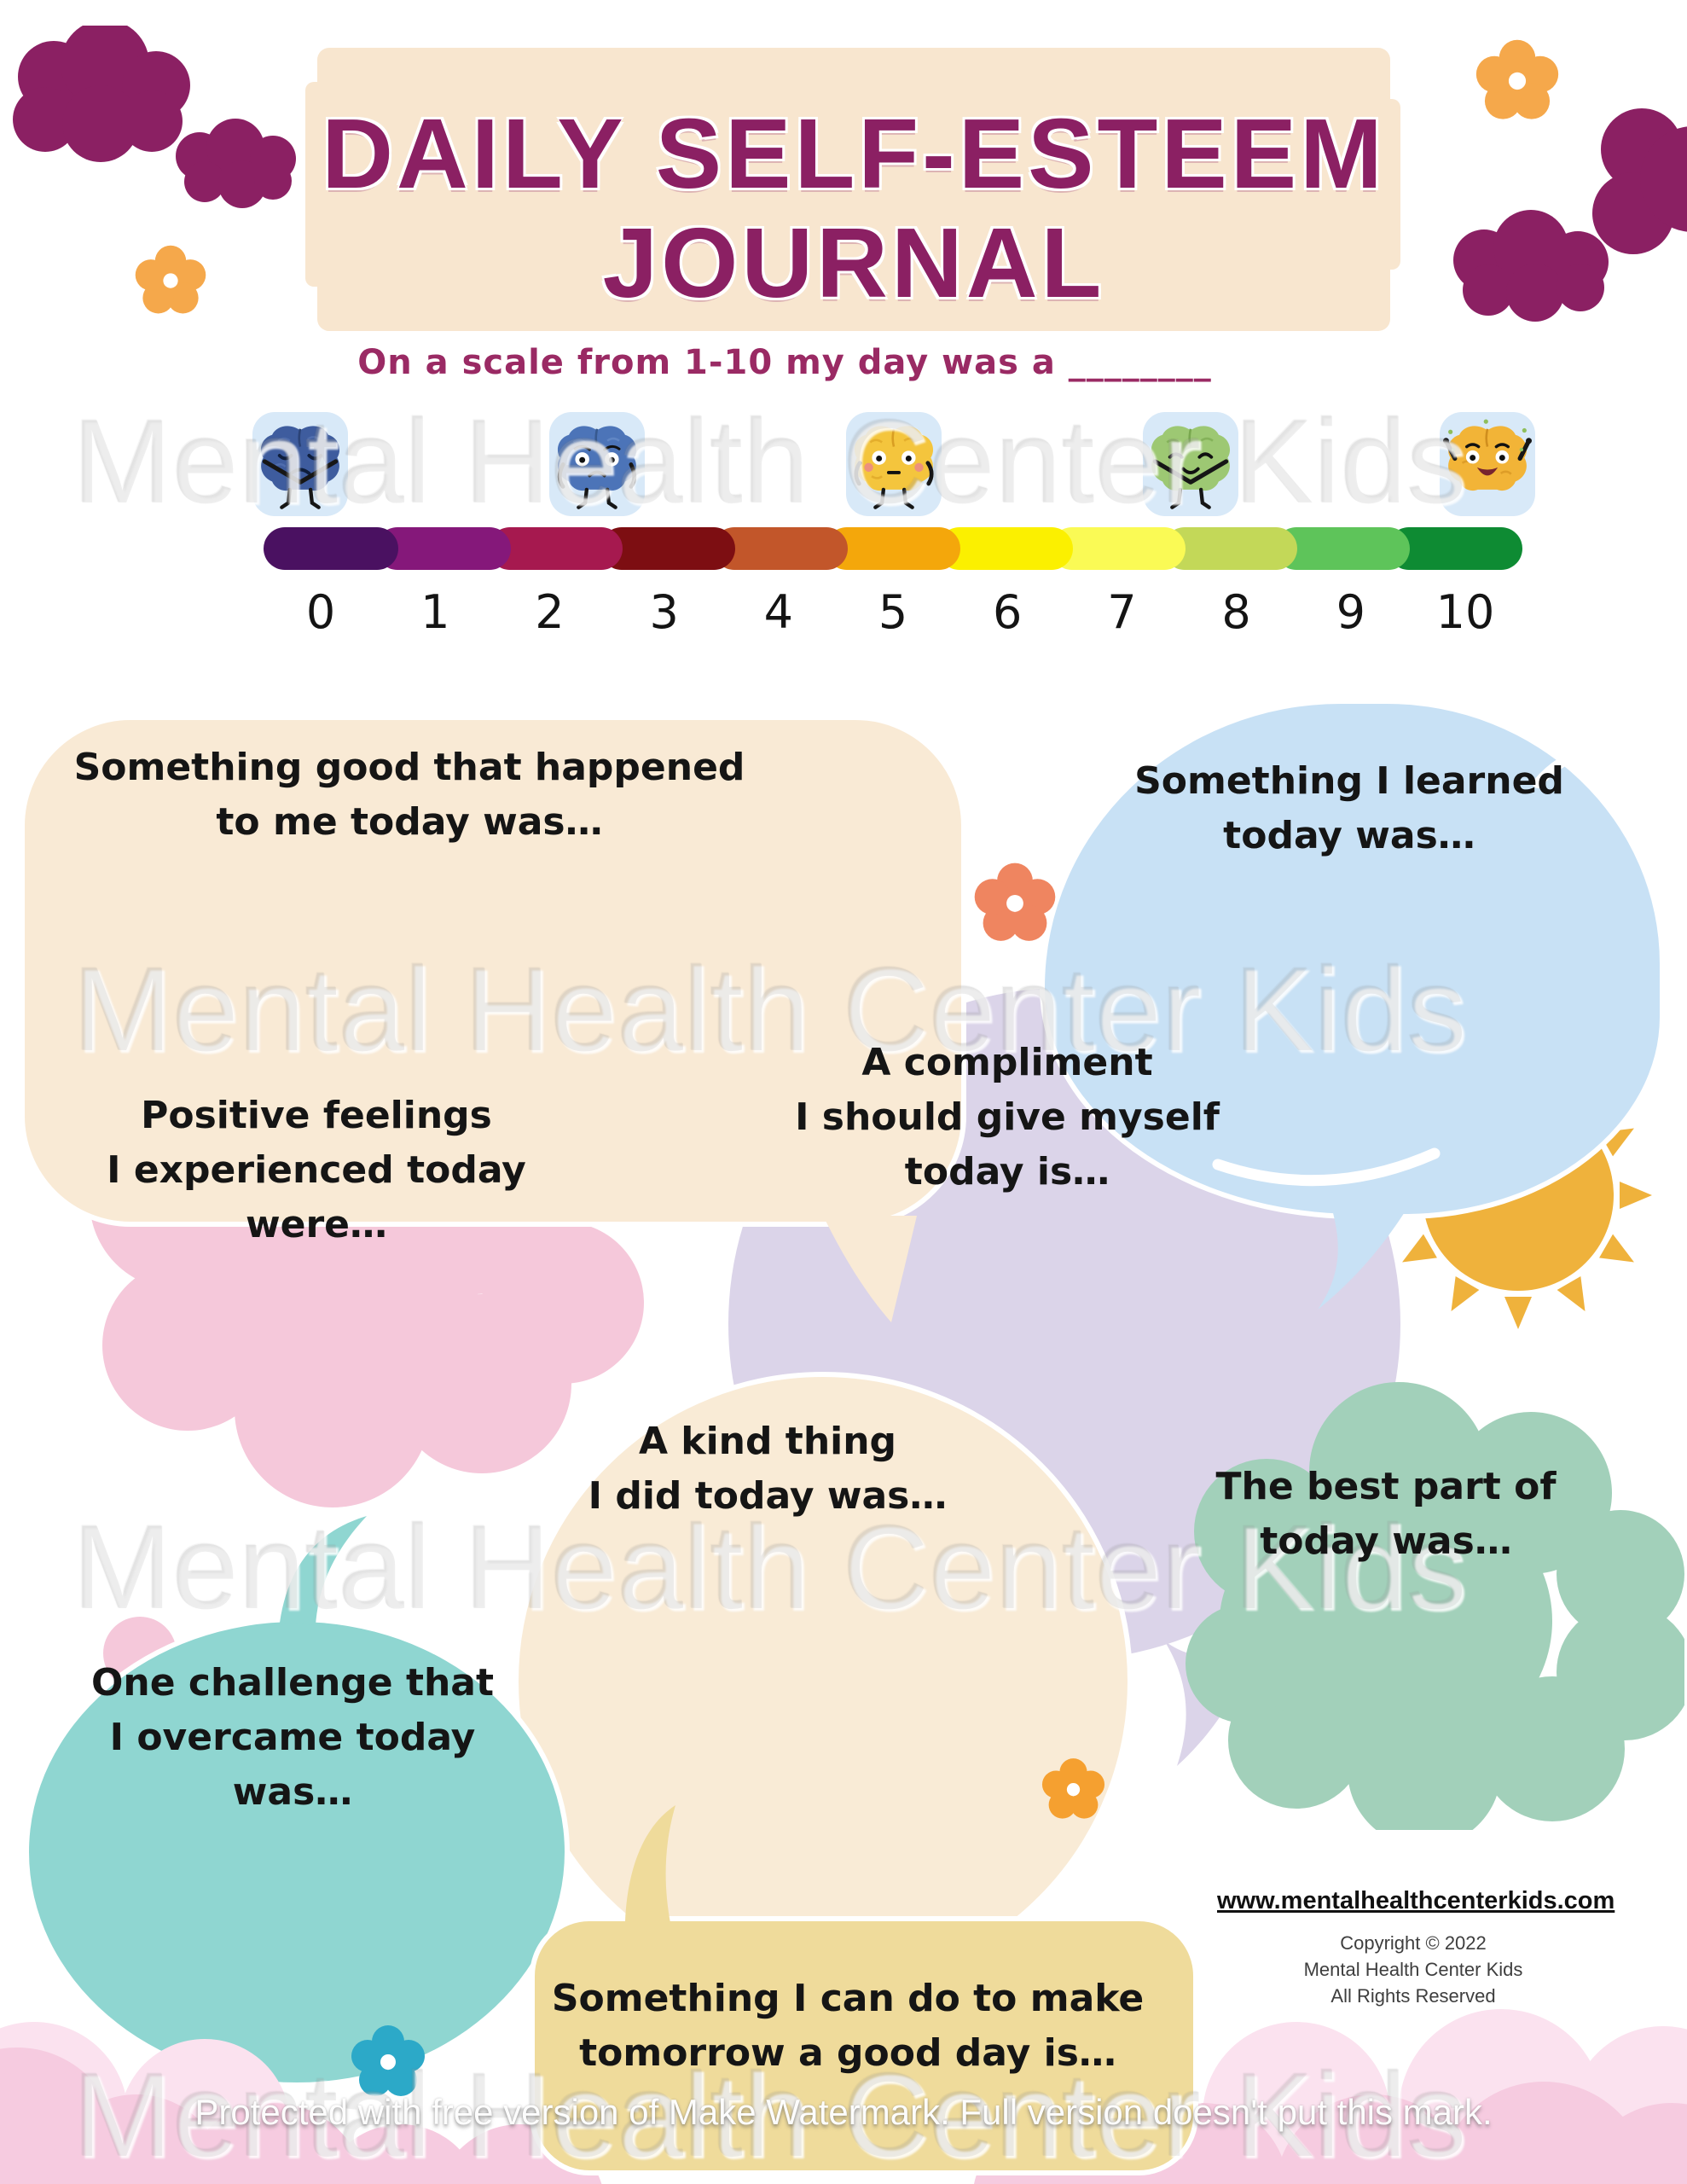 The width and height of the screenshot is (1687, 2184). I want to click on scale-numbers: 0 1 2 3 4 5 6 7 8 9 10, so click(893, 612).